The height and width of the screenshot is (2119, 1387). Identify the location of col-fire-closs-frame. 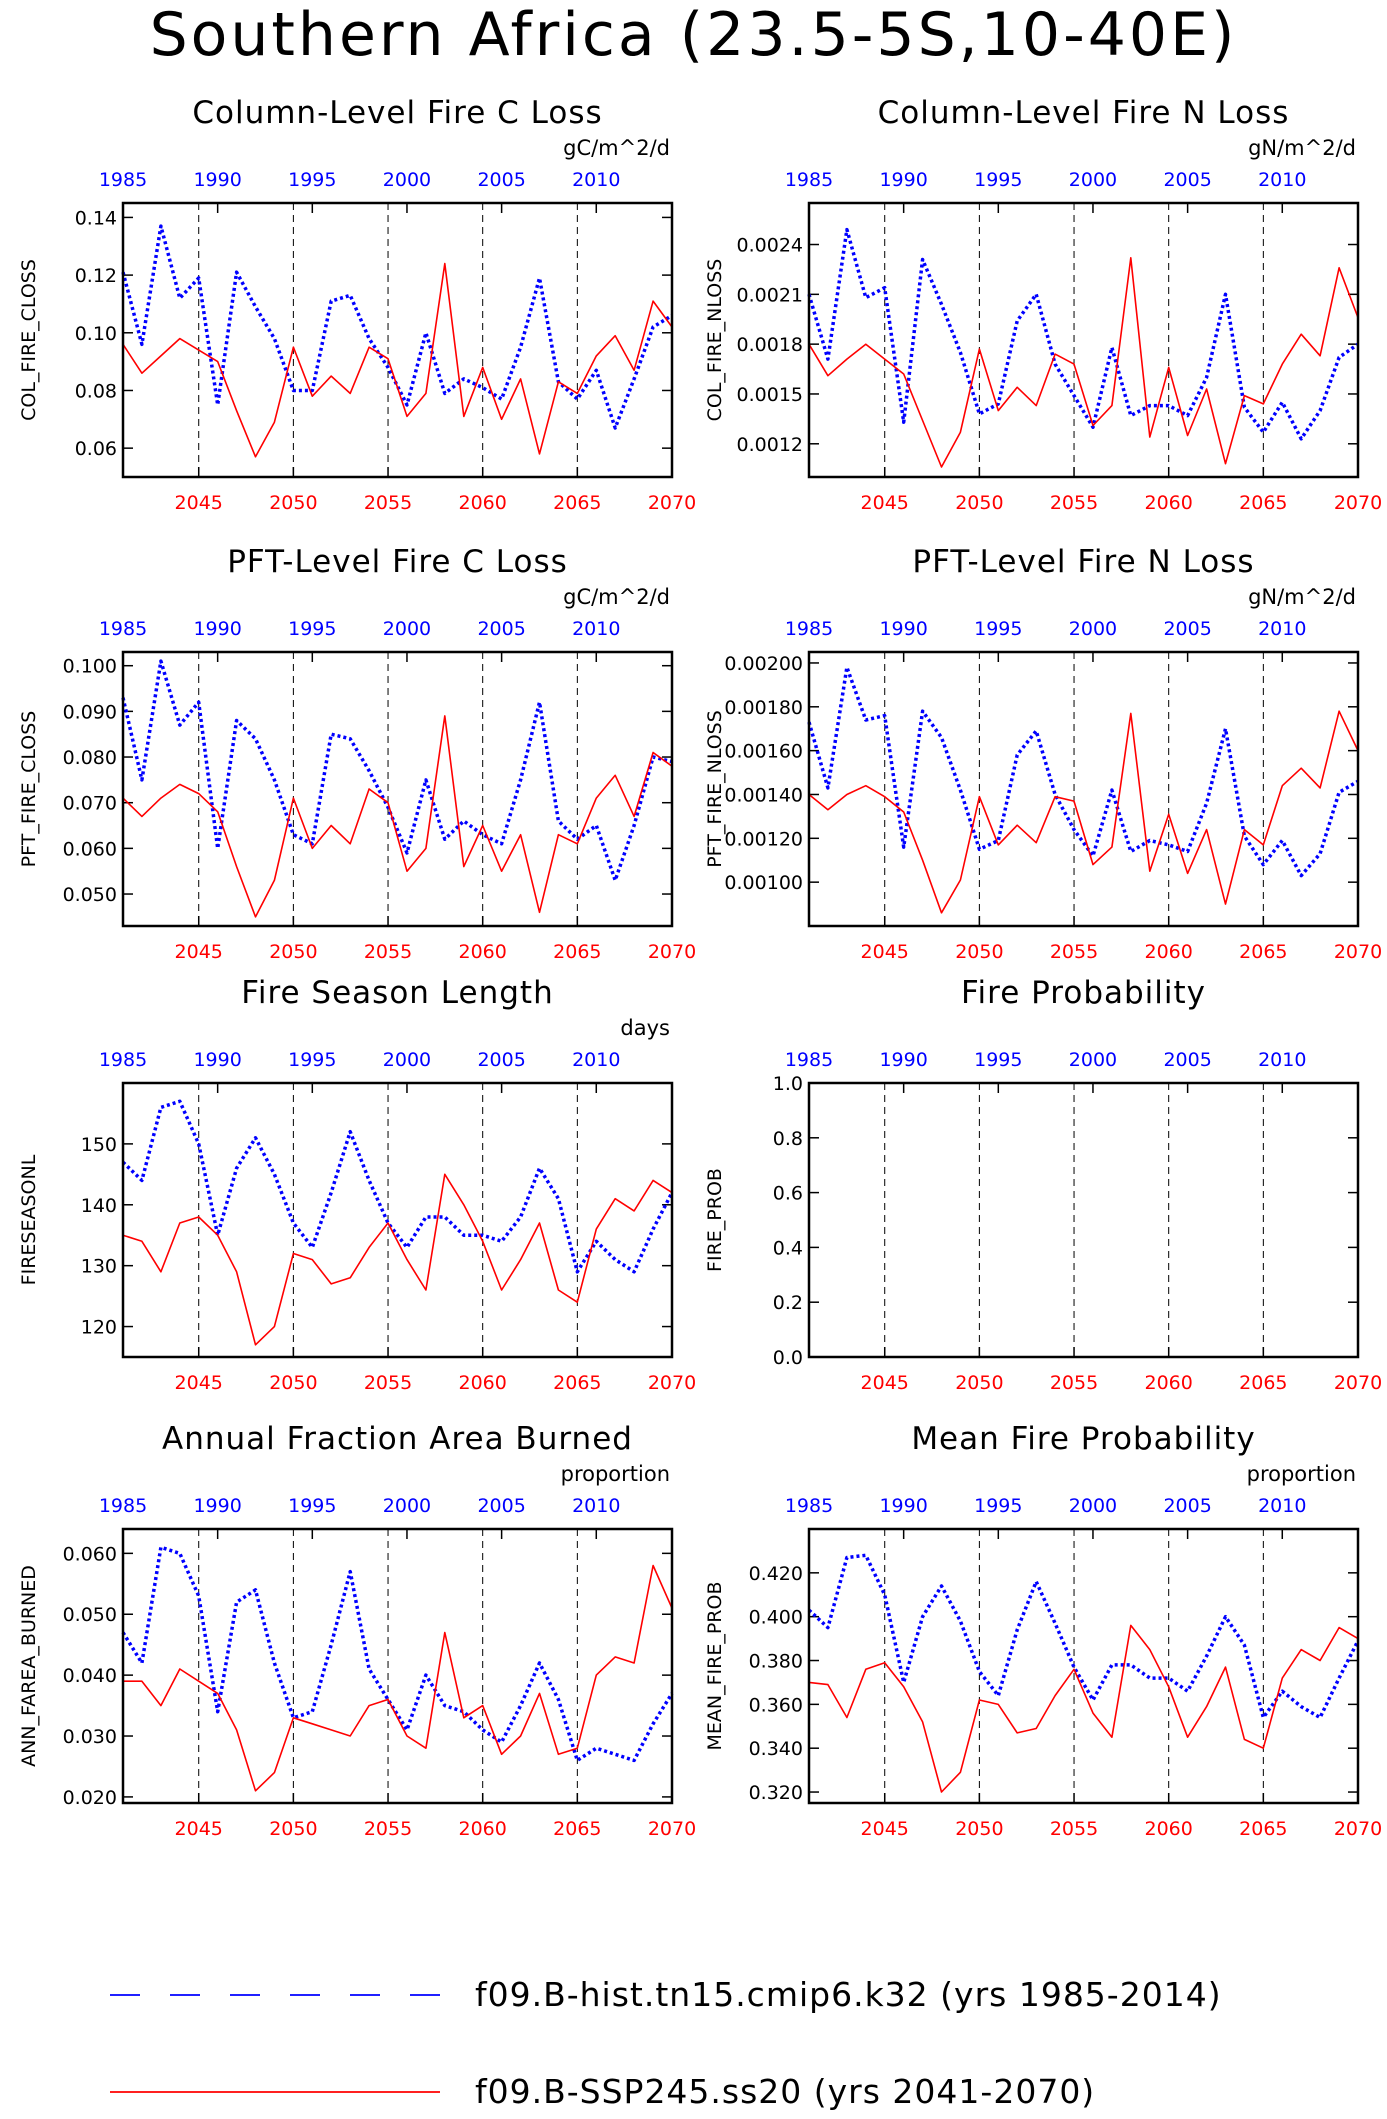
(397, 340).